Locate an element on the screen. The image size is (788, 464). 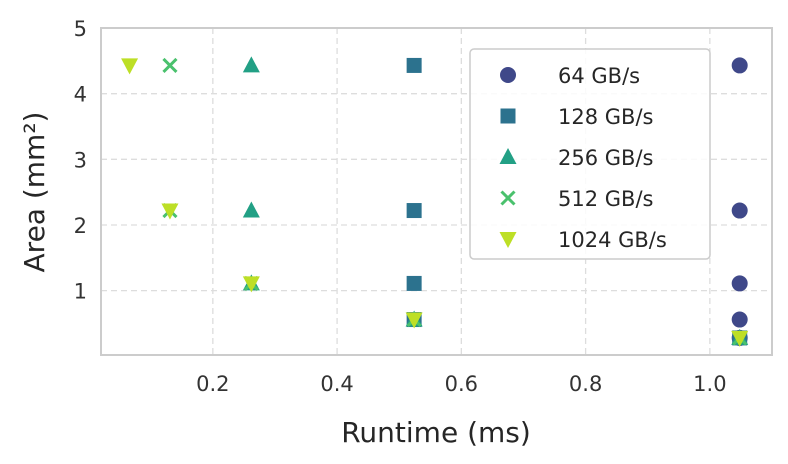
x-axis-title: Runtime (ms) is located at coordinates (436, 432).